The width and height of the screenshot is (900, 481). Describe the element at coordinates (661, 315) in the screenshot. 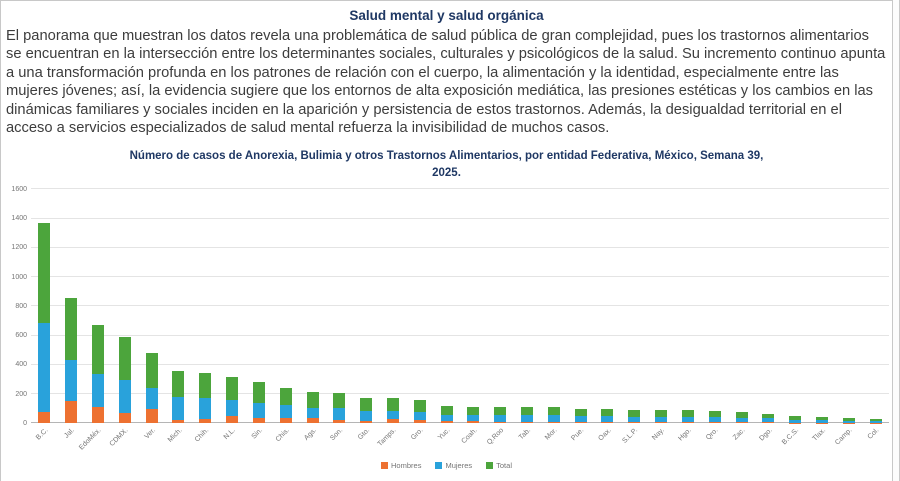

I see `bar-slot-Nay.: Nay.` at that location.